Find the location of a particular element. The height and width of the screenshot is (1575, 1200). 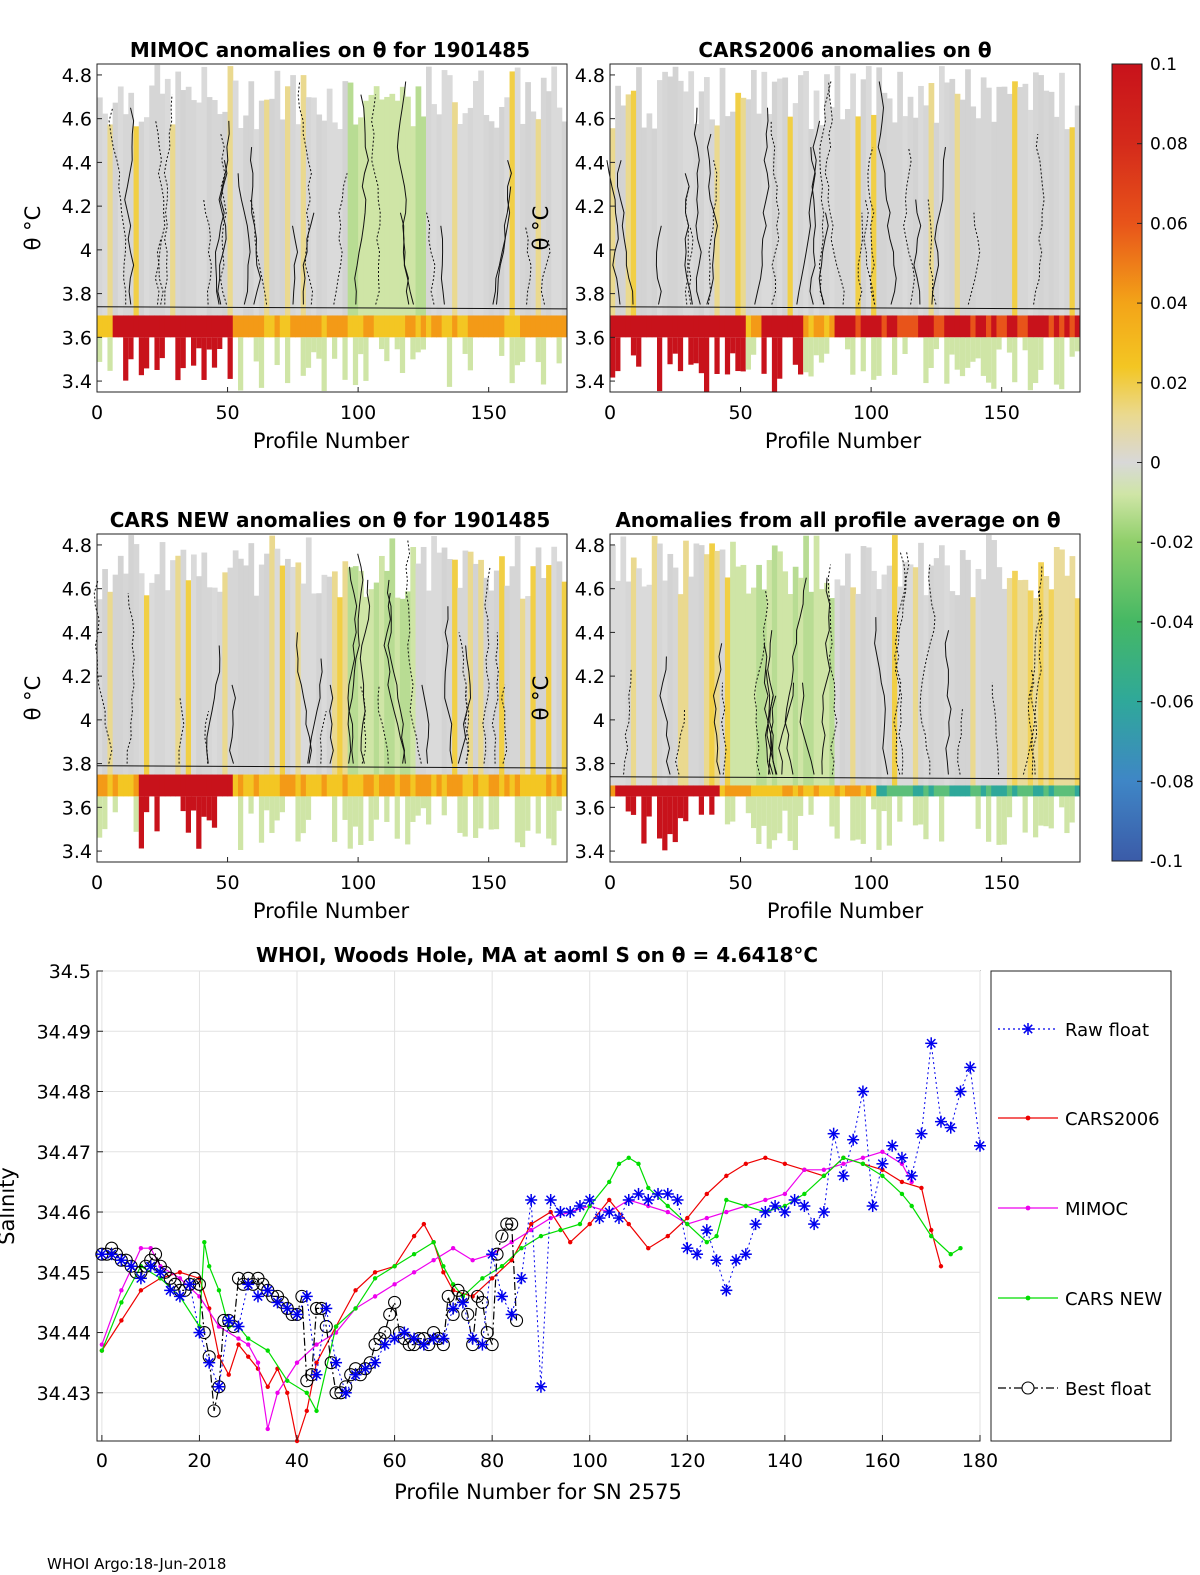

data-point-circle is located at coordinates (487, 1332).